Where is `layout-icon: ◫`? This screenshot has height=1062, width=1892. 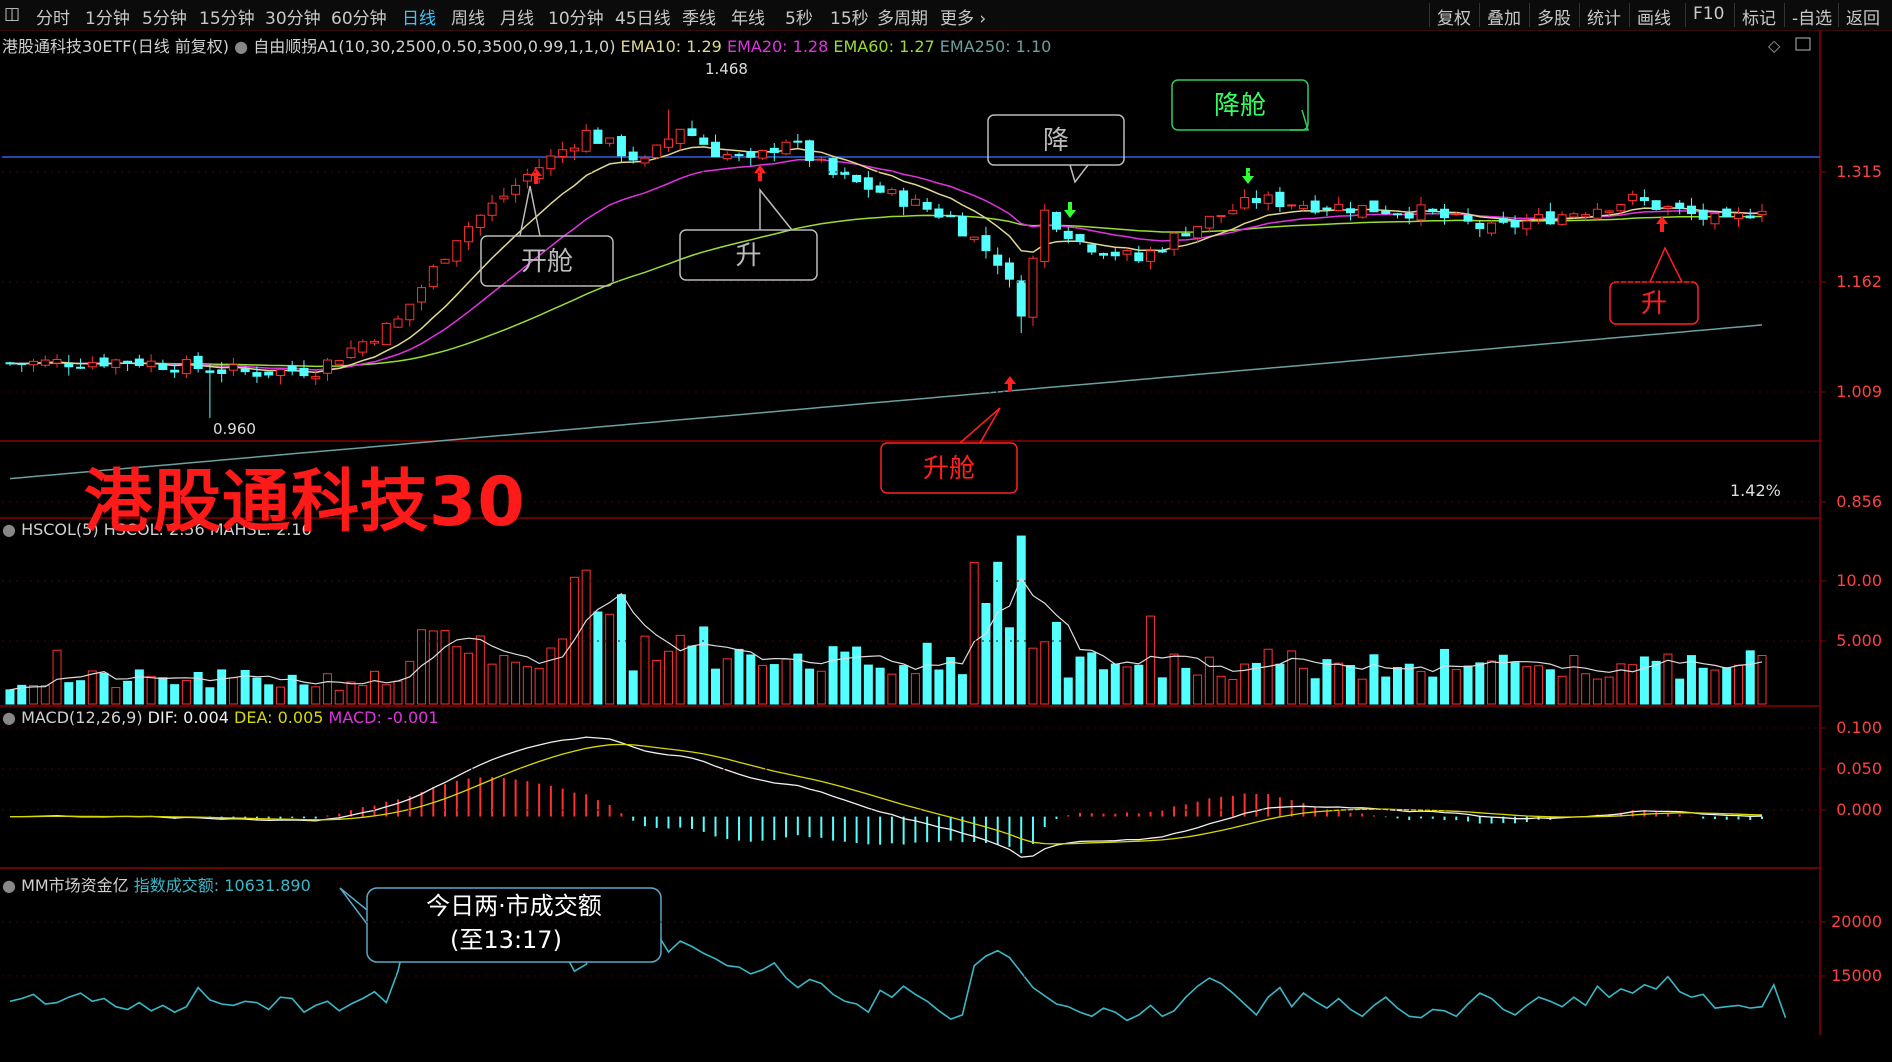
layout-icon: ◫ is located at coordinates (12, 14).